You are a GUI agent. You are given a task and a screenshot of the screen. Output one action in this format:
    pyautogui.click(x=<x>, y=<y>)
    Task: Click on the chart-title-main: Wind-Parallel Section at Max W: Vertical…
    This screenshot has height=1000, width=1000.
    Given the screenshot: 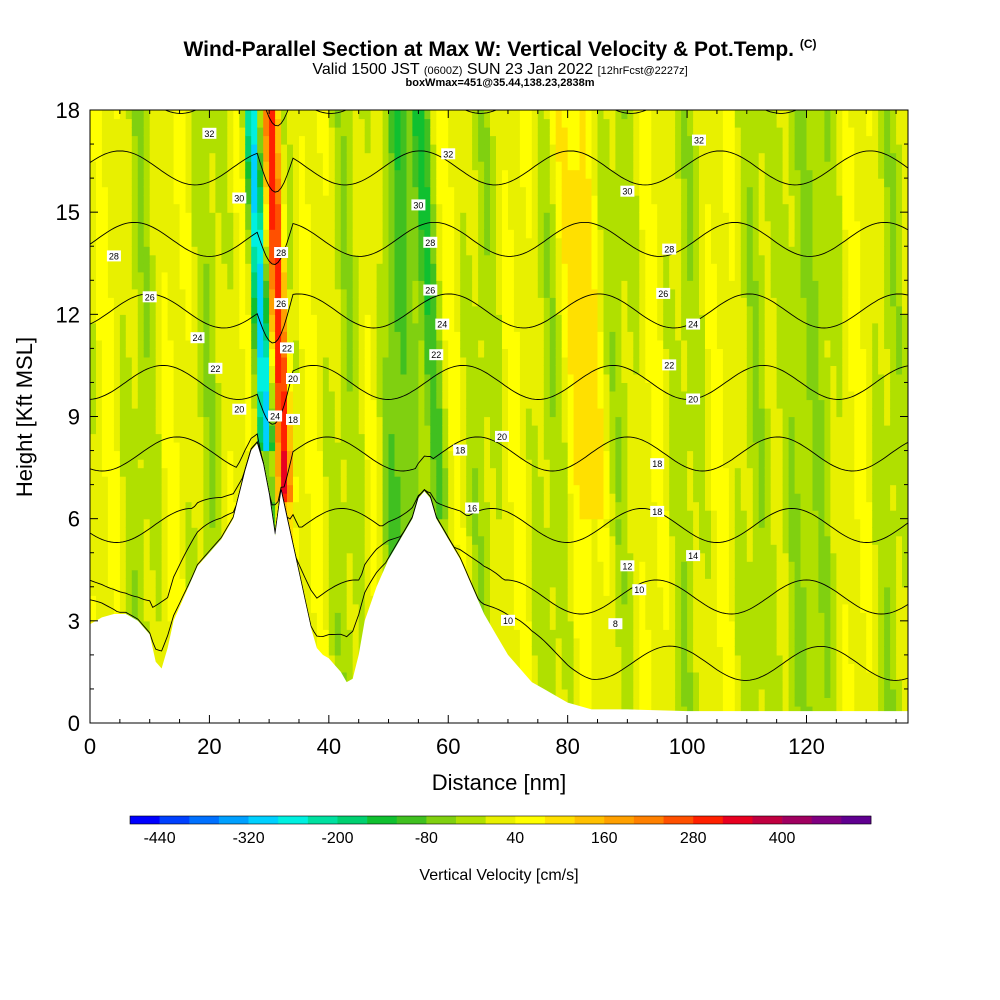 What is the action you would take?
    pyautogui.click(x=488, y=49)
    